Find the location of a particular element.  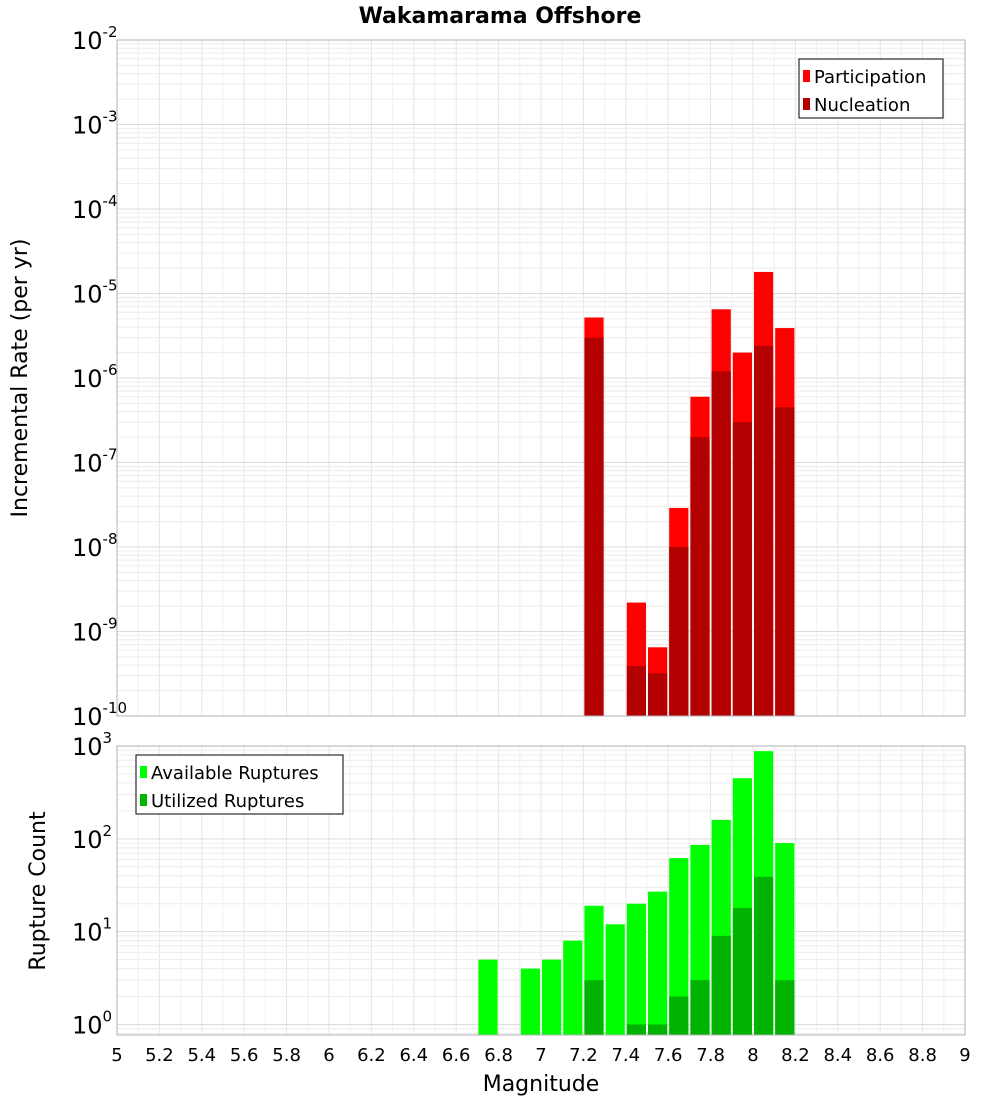

top-legend-box is located at coordinates (871, 88).